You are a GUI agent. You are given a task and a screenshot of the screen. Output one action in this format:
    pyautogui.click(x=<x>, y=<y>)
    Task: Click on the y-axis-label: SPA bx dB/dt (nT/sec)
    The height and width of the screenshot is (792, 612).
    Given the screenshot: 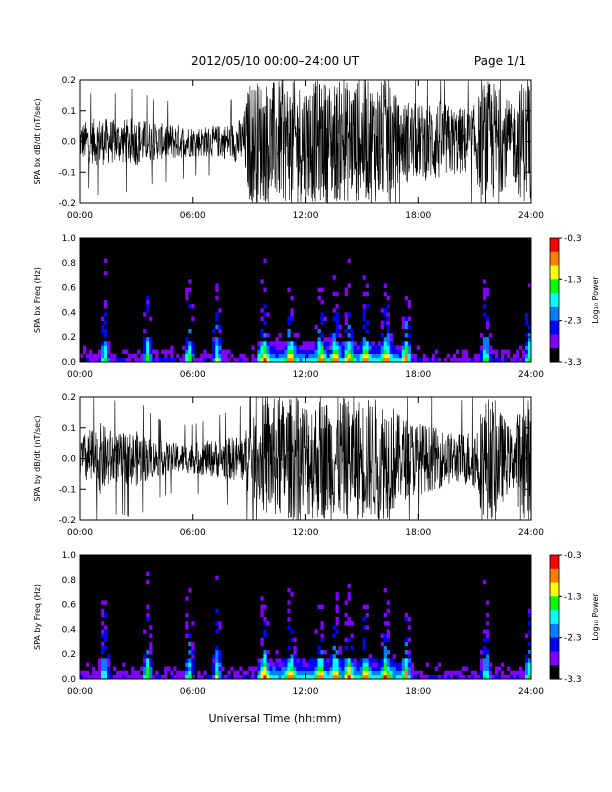 What is the action you would take?
    pyautogui.click(x=37, y=141)
    